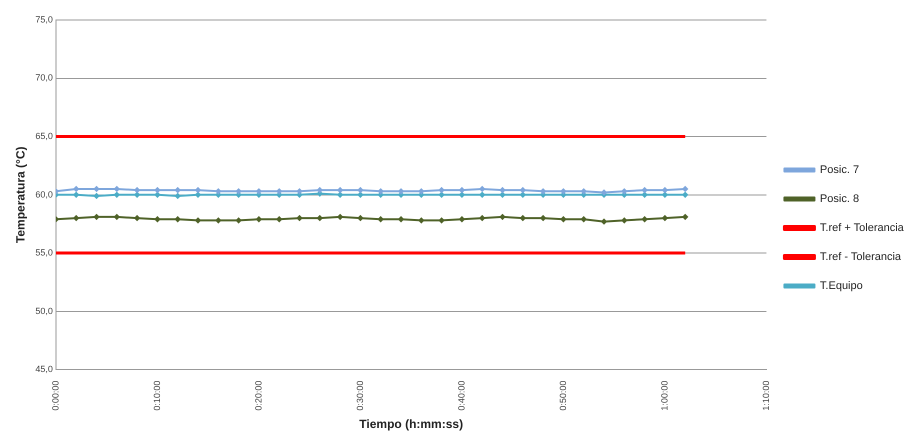 Image resolution: width=924 pixels, height=441 pixels. Describe the element at coordinates (44, 369) in the screenshot. I see `y-tick-label: 45,0` at that location.